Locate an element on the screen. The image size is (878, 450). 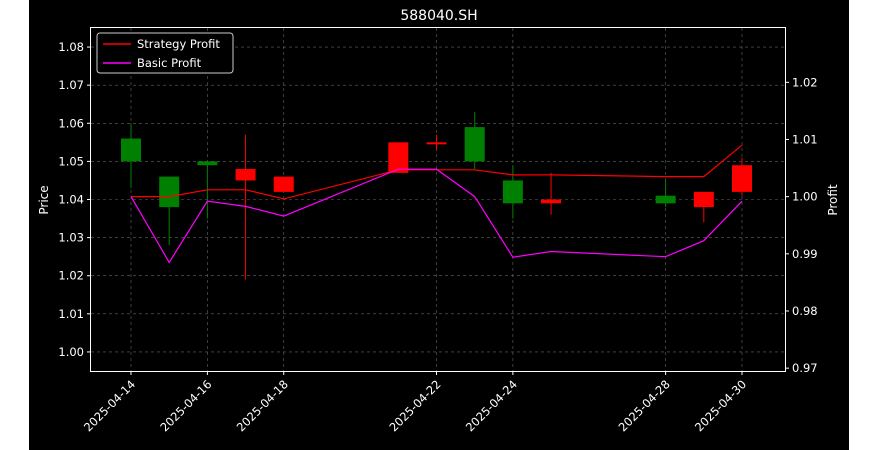
left-tick-label: 1.06 is located at coordinates (71, 123).